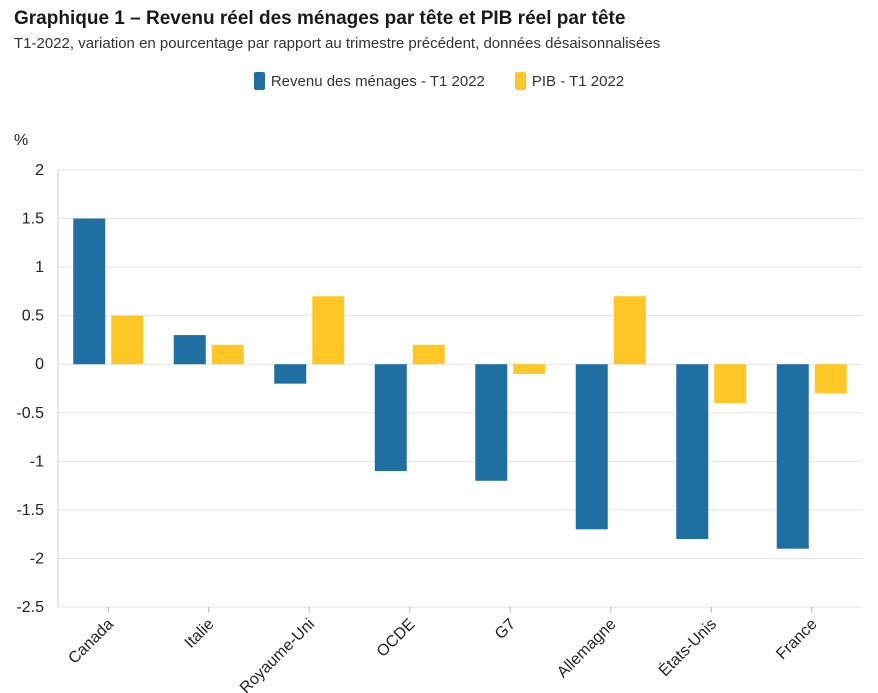 The height and width of the screenshot is (693, 878). Describe the element at coordinates (687, 647) in the screenshot. I see `x-tick-label: États-Unis` at that location.